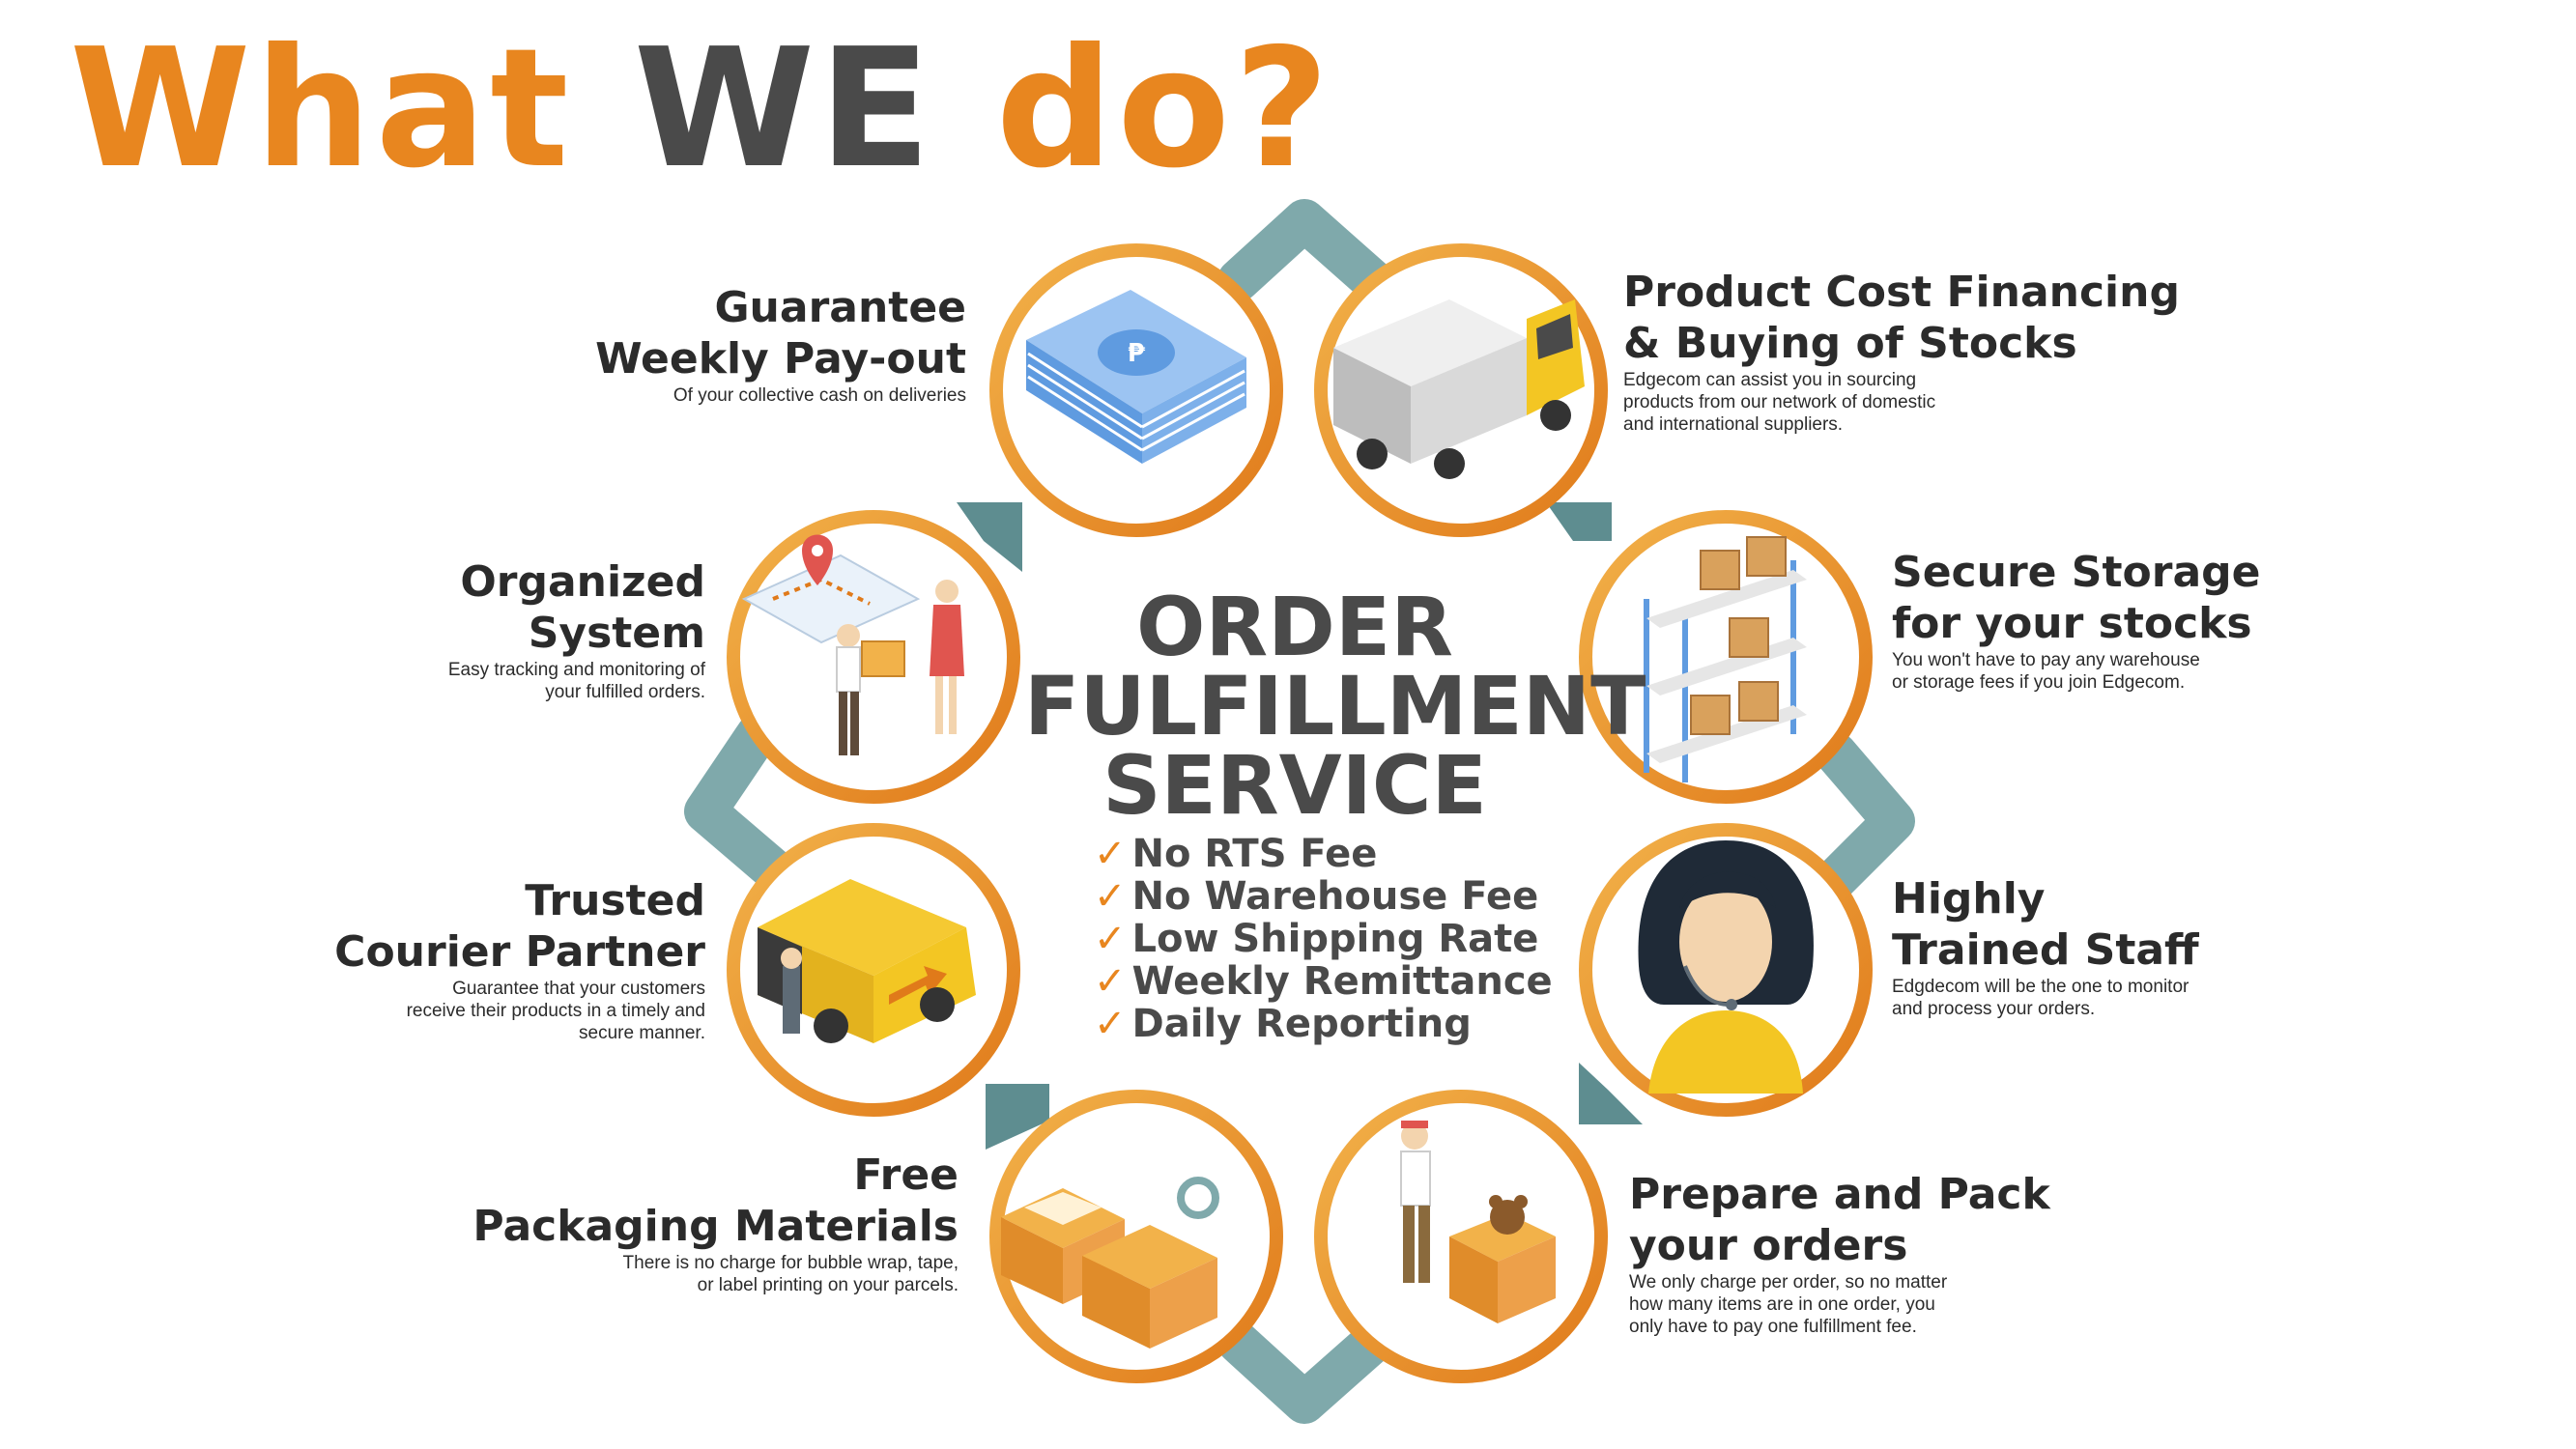 Image resolution: width=2576 pixels, height=1449 pixels. I want to click on feature-title: Weekly Pay-out, so click(781, 359).